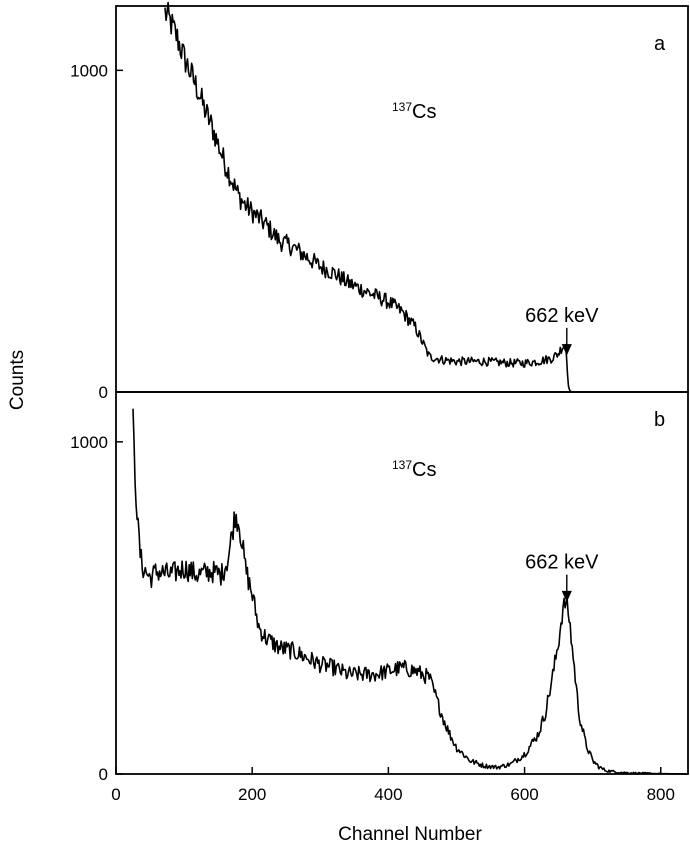  I want to click on panel-b-isotope-label: 137Cs, so click(414, 469).